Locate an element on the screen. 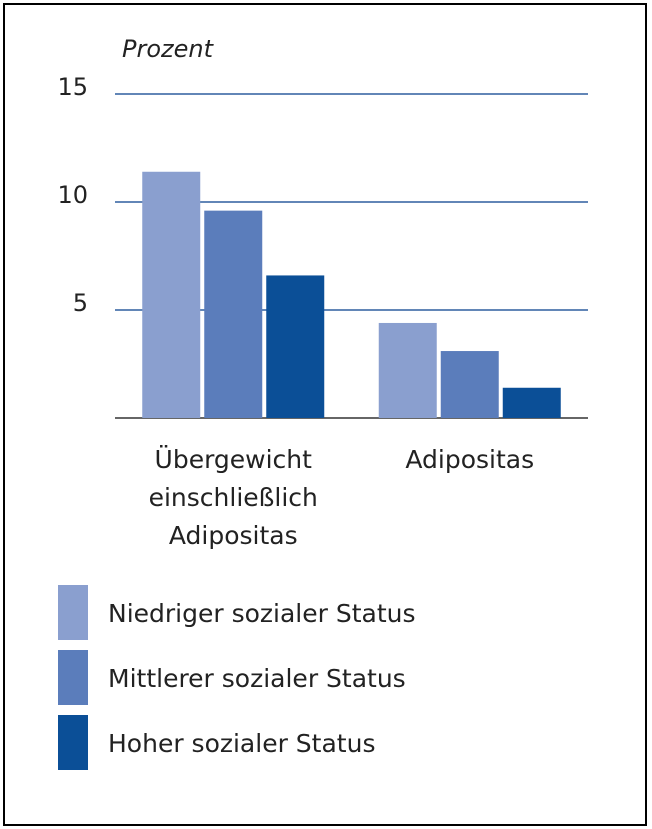 The height and width of the screenshot is (829, 652). y-axis-label: Prozent is located at coordinates (168, 49).